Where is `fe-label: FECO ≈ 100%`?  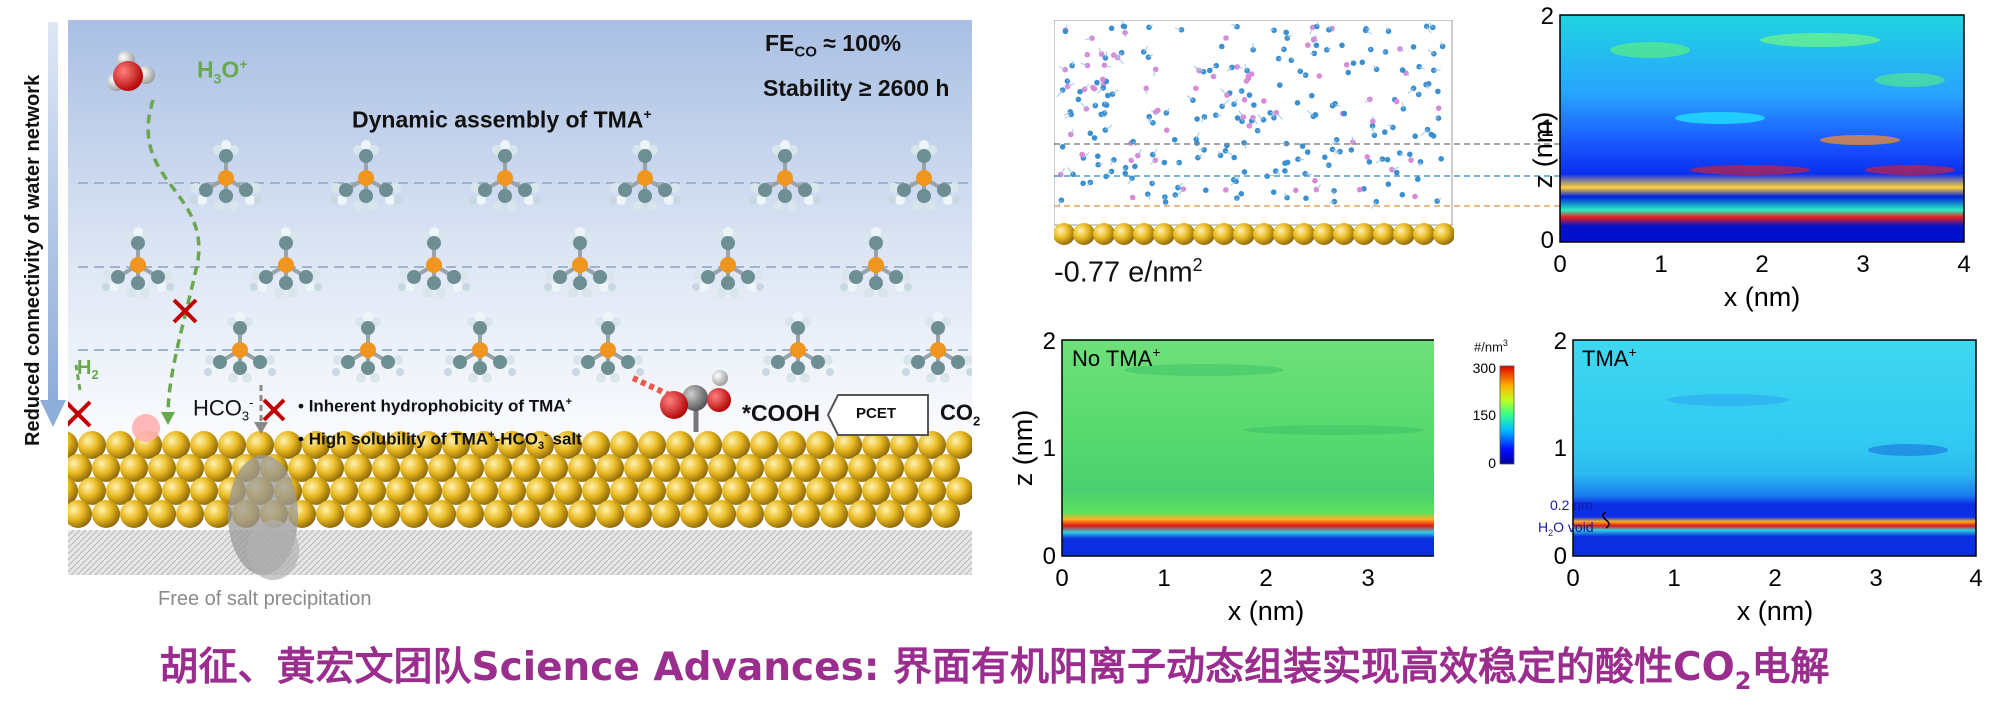 fe-label: FECO ≈ 100% is located at coordinates (833, 45).